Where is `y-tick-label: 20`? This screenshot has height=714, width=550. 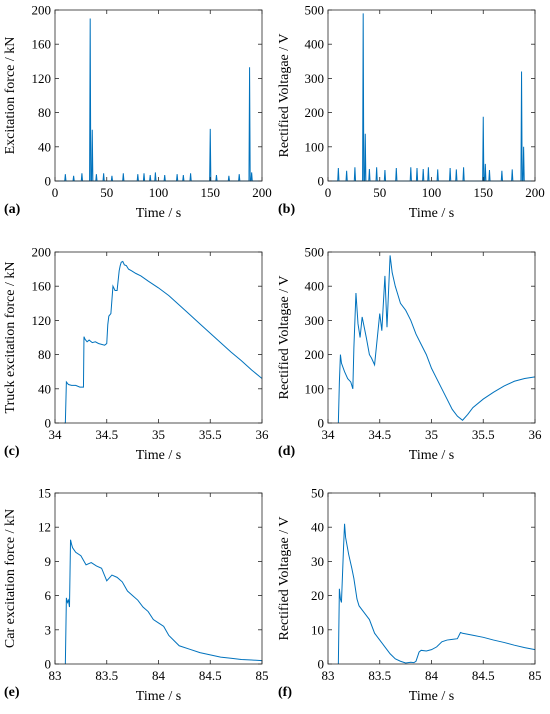
y-tick-label: 20 is located at coordinates (317, 595).